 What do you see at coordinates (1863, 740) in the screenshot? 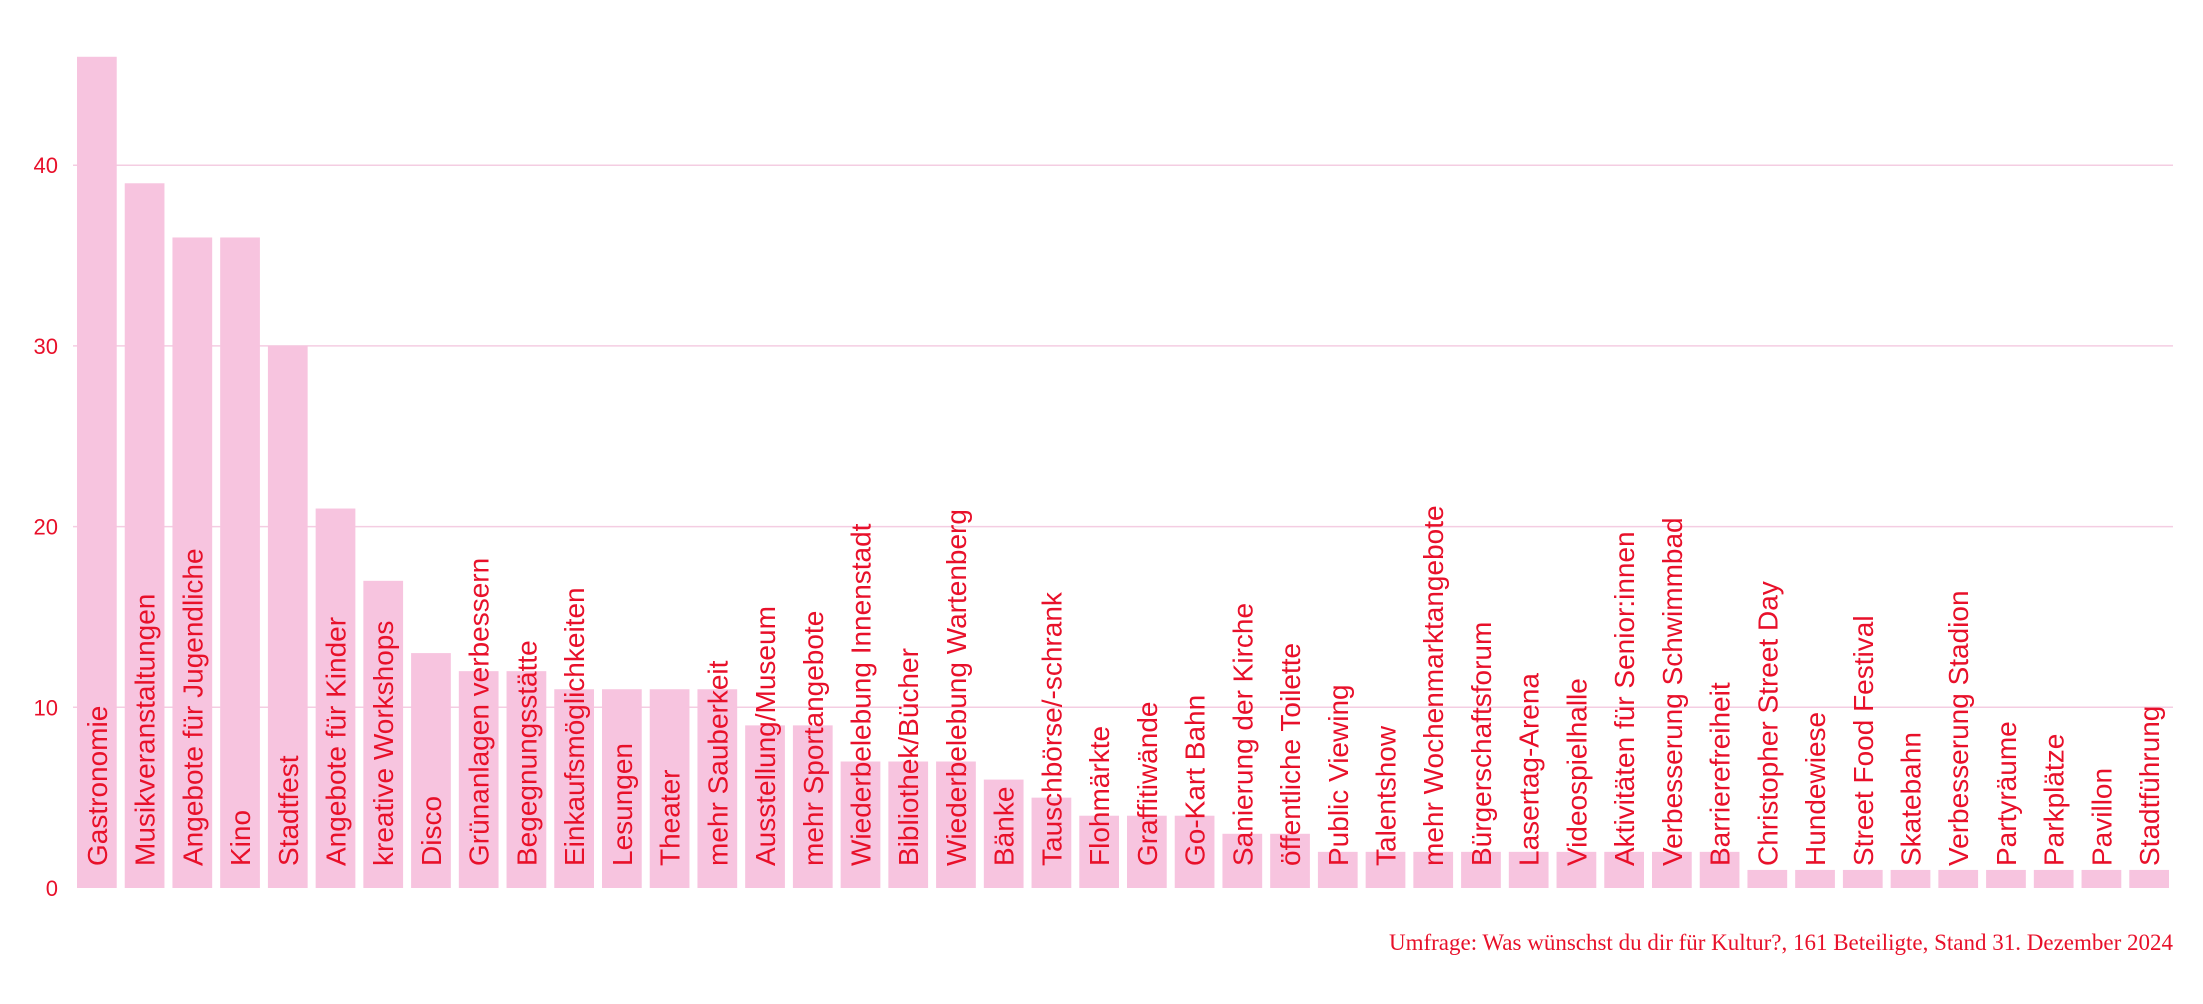
I see `category-label: Street Food Festival` at bounding box center [1863, 740].